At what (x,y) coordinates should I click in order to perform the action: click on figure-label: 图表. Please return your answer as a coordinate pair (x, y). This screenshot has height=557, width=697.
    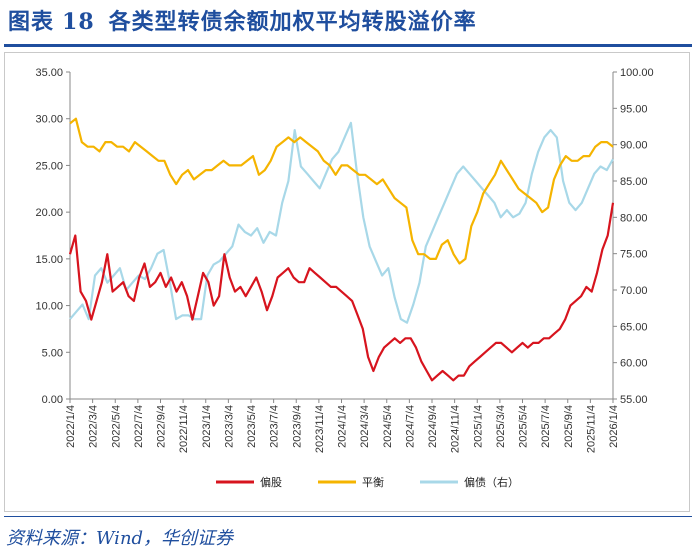
    Looking at the image, I should click on (31, 22).